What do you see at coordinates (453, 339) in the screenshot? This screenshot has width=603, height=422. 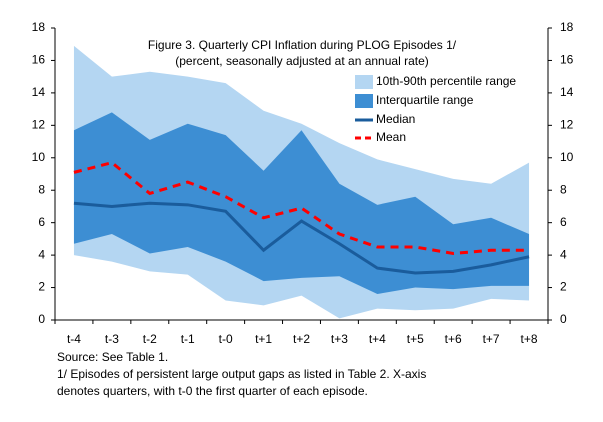 I see `x-tick-label: t+6` at bounding box center [453, 339].